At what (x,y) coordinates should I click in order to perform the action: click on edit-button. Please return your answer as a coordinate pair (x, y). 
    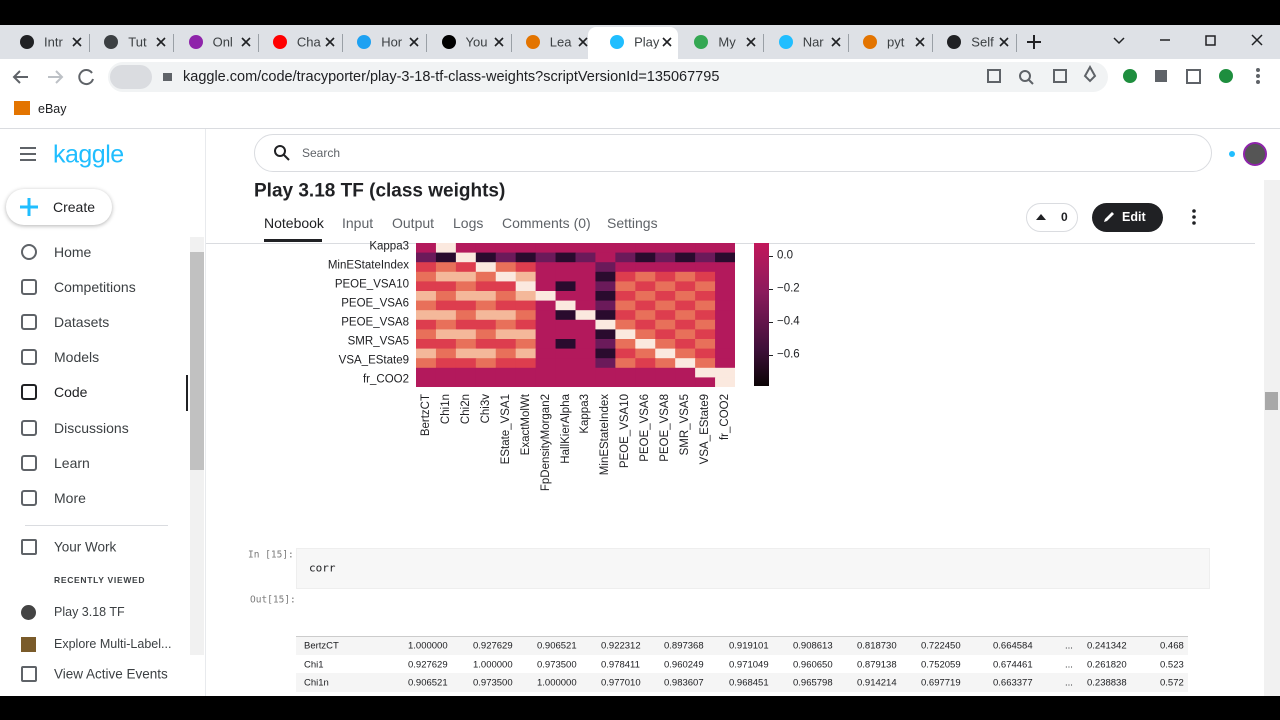
    Looking at the image, I should click on (1127, 217).